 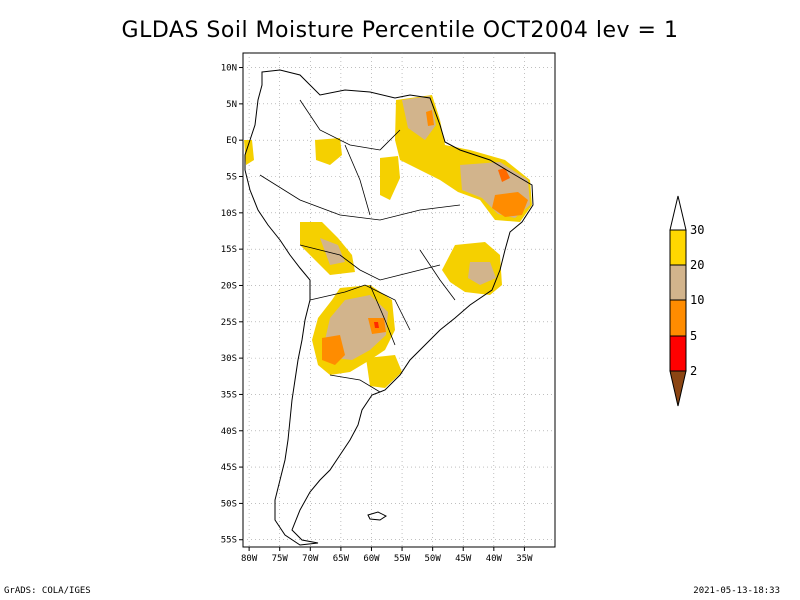 What do you see at coordinates (231, 105) in the screenshot?
I see `lat-tick-label: 5N` at bounding box center [231, 105].